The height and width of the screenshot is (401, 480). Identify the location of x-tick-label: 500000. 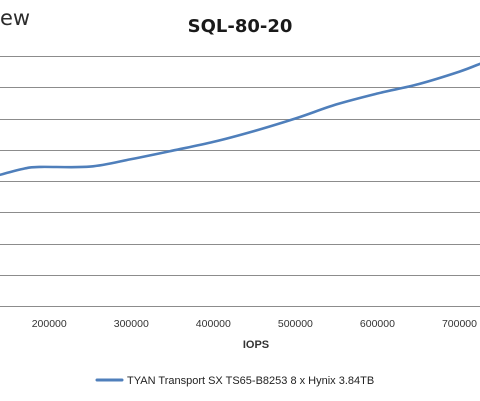
(295, 324).